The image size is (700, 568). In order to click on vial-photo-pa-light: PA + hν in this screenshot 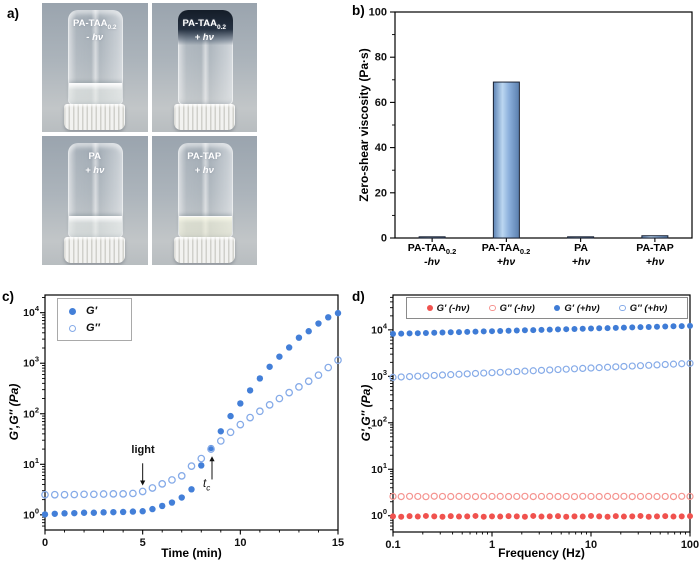, I will do `click(95, 200)`.